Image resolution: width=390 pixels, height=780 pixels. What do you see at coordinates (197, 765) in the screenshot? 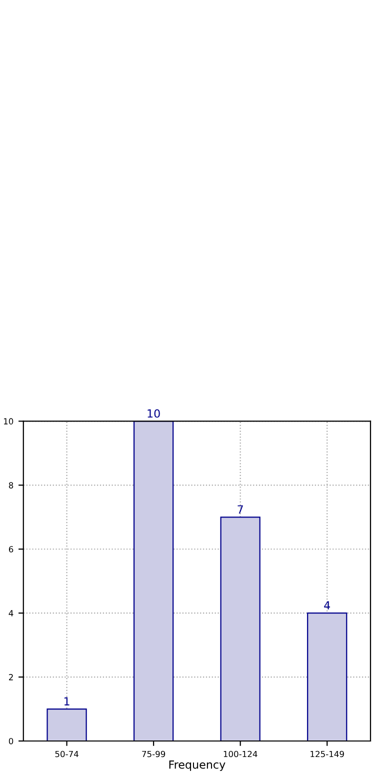
I see `x-axis-title: Frequency` at bounding box center [197, 765].